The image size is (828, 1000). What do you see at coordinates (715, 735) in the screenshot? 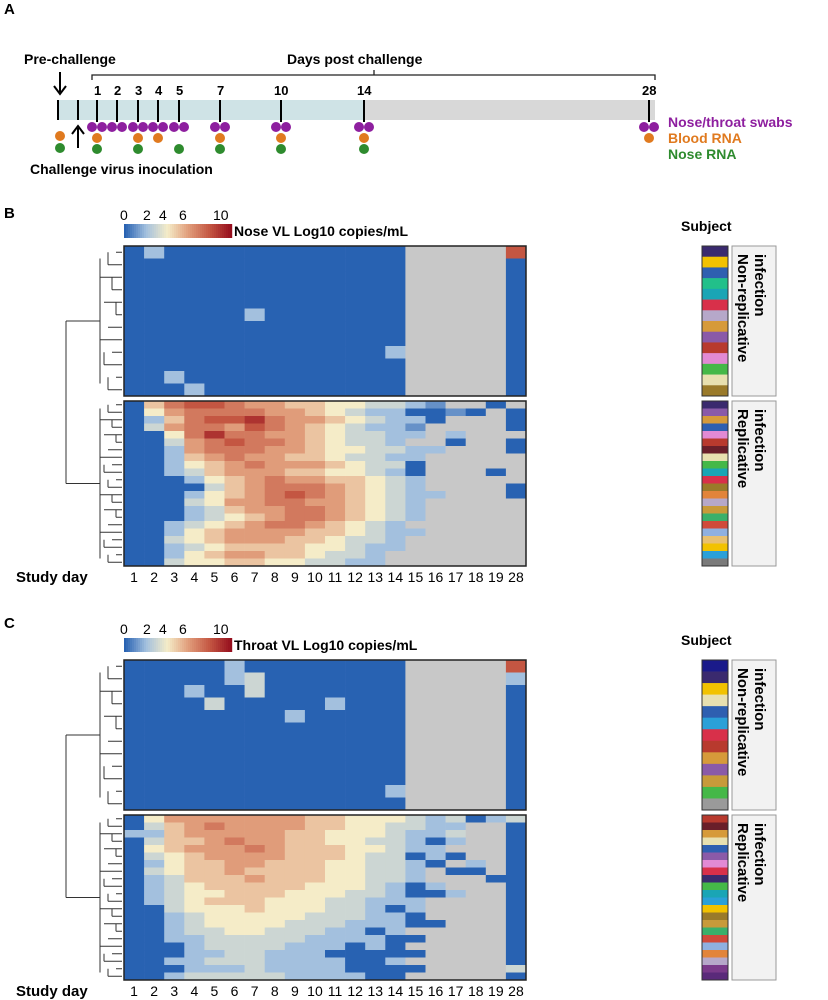
I see `subject-strip-border` at bounding box center [715, 735].